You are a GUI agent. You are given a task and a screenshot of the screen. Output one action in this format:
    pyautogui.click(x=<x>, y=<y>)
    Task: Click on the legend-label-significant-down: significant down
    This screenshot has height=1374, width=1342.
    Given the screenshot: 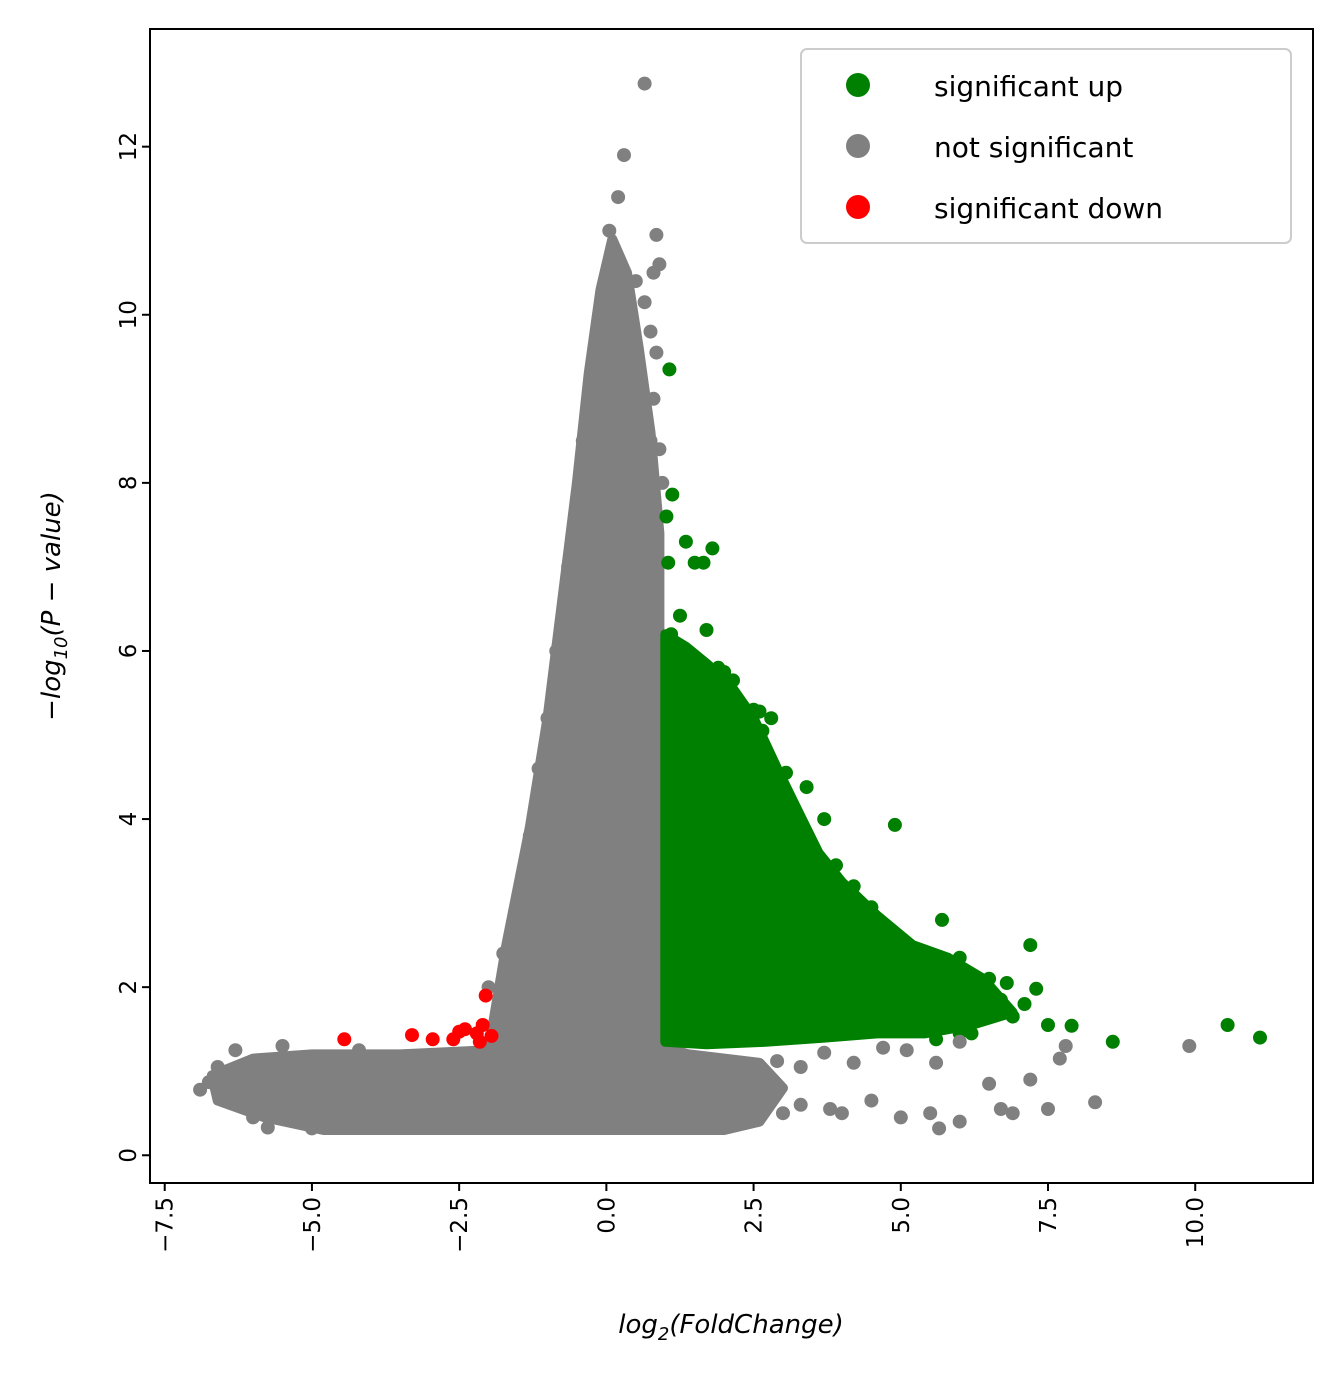 What is the action you would take?
    pyautogui.click(x=1048, y=208)
    